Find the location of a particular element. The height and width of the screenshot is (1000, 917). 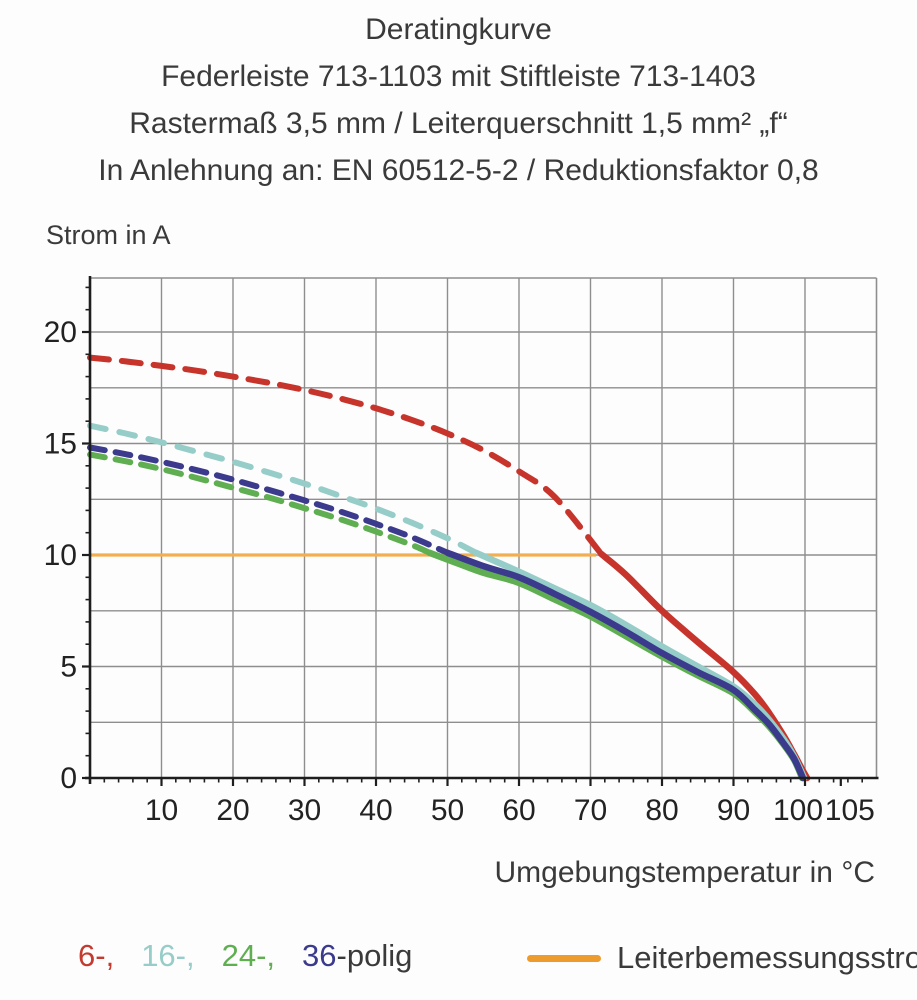

y-tick-label: 10 is located at coordinates (60, 555).